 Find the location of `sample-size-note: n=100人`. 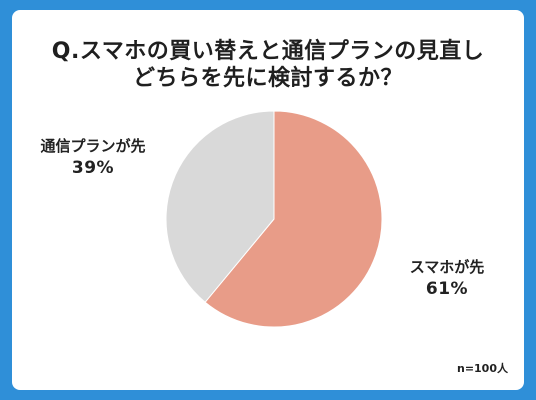

sample-size-note: n=100人 is located at coordinates (482, 368).